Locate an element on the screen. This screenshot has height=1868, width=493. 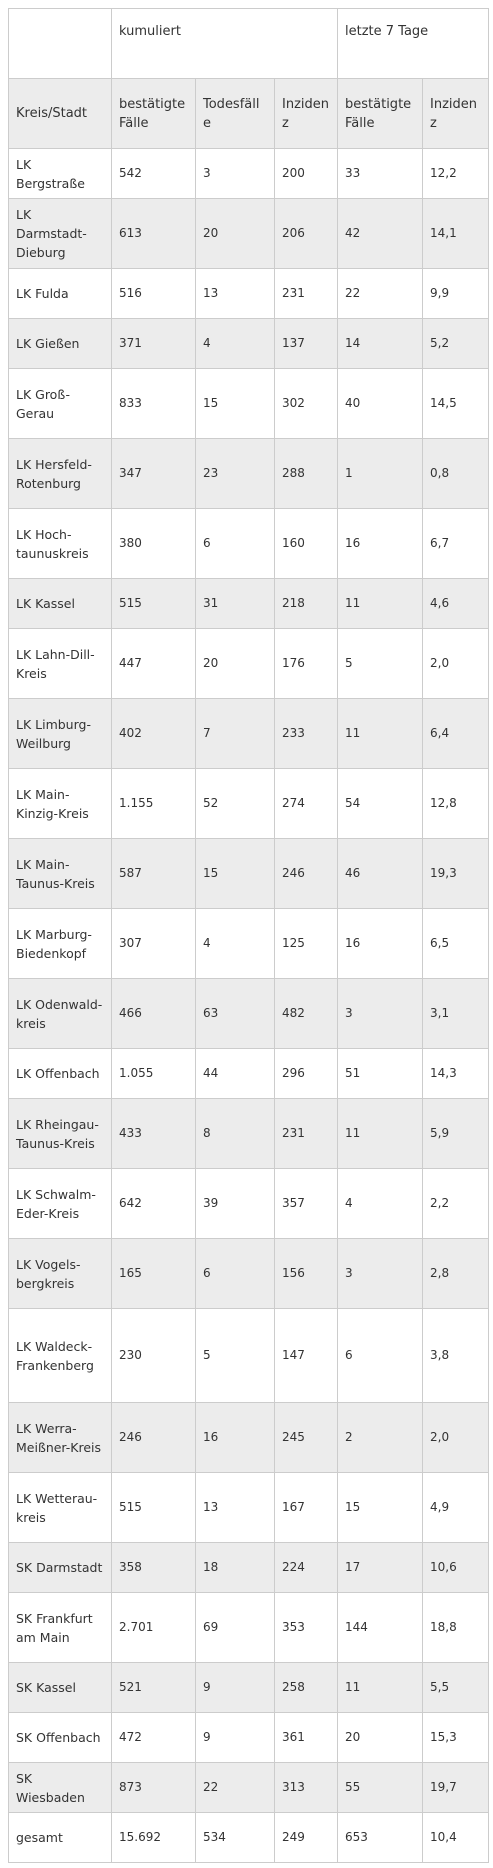
column-header-confirmed: bestätigte Fälle is located at coordinates (153, 113).